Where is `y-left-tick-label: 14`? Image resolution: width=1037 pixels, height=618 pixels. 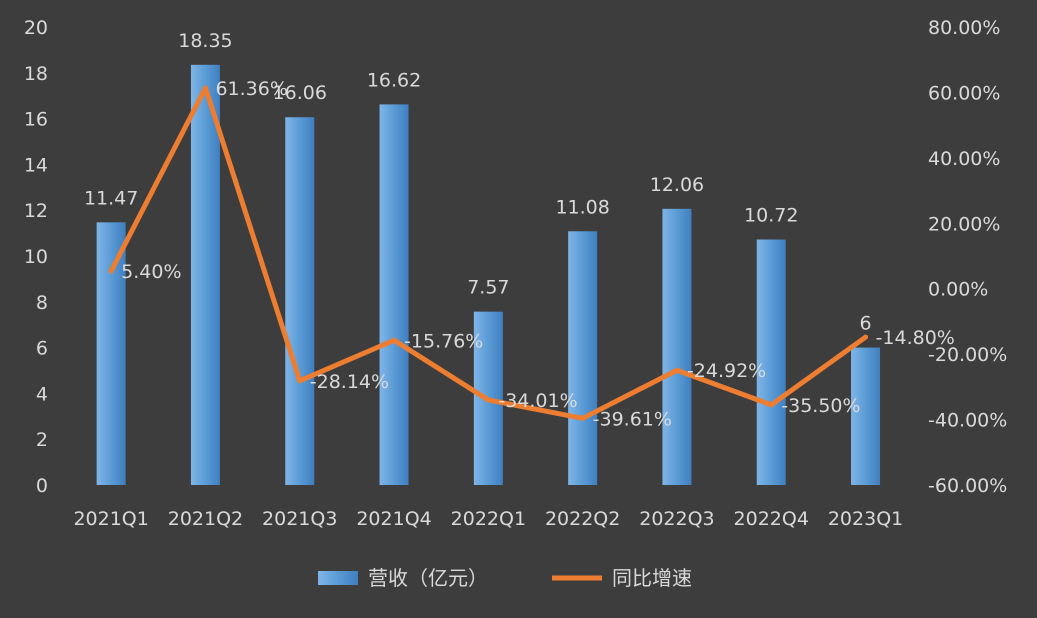 y-left-tick-label: 14 is located at coordinates (36, 165).